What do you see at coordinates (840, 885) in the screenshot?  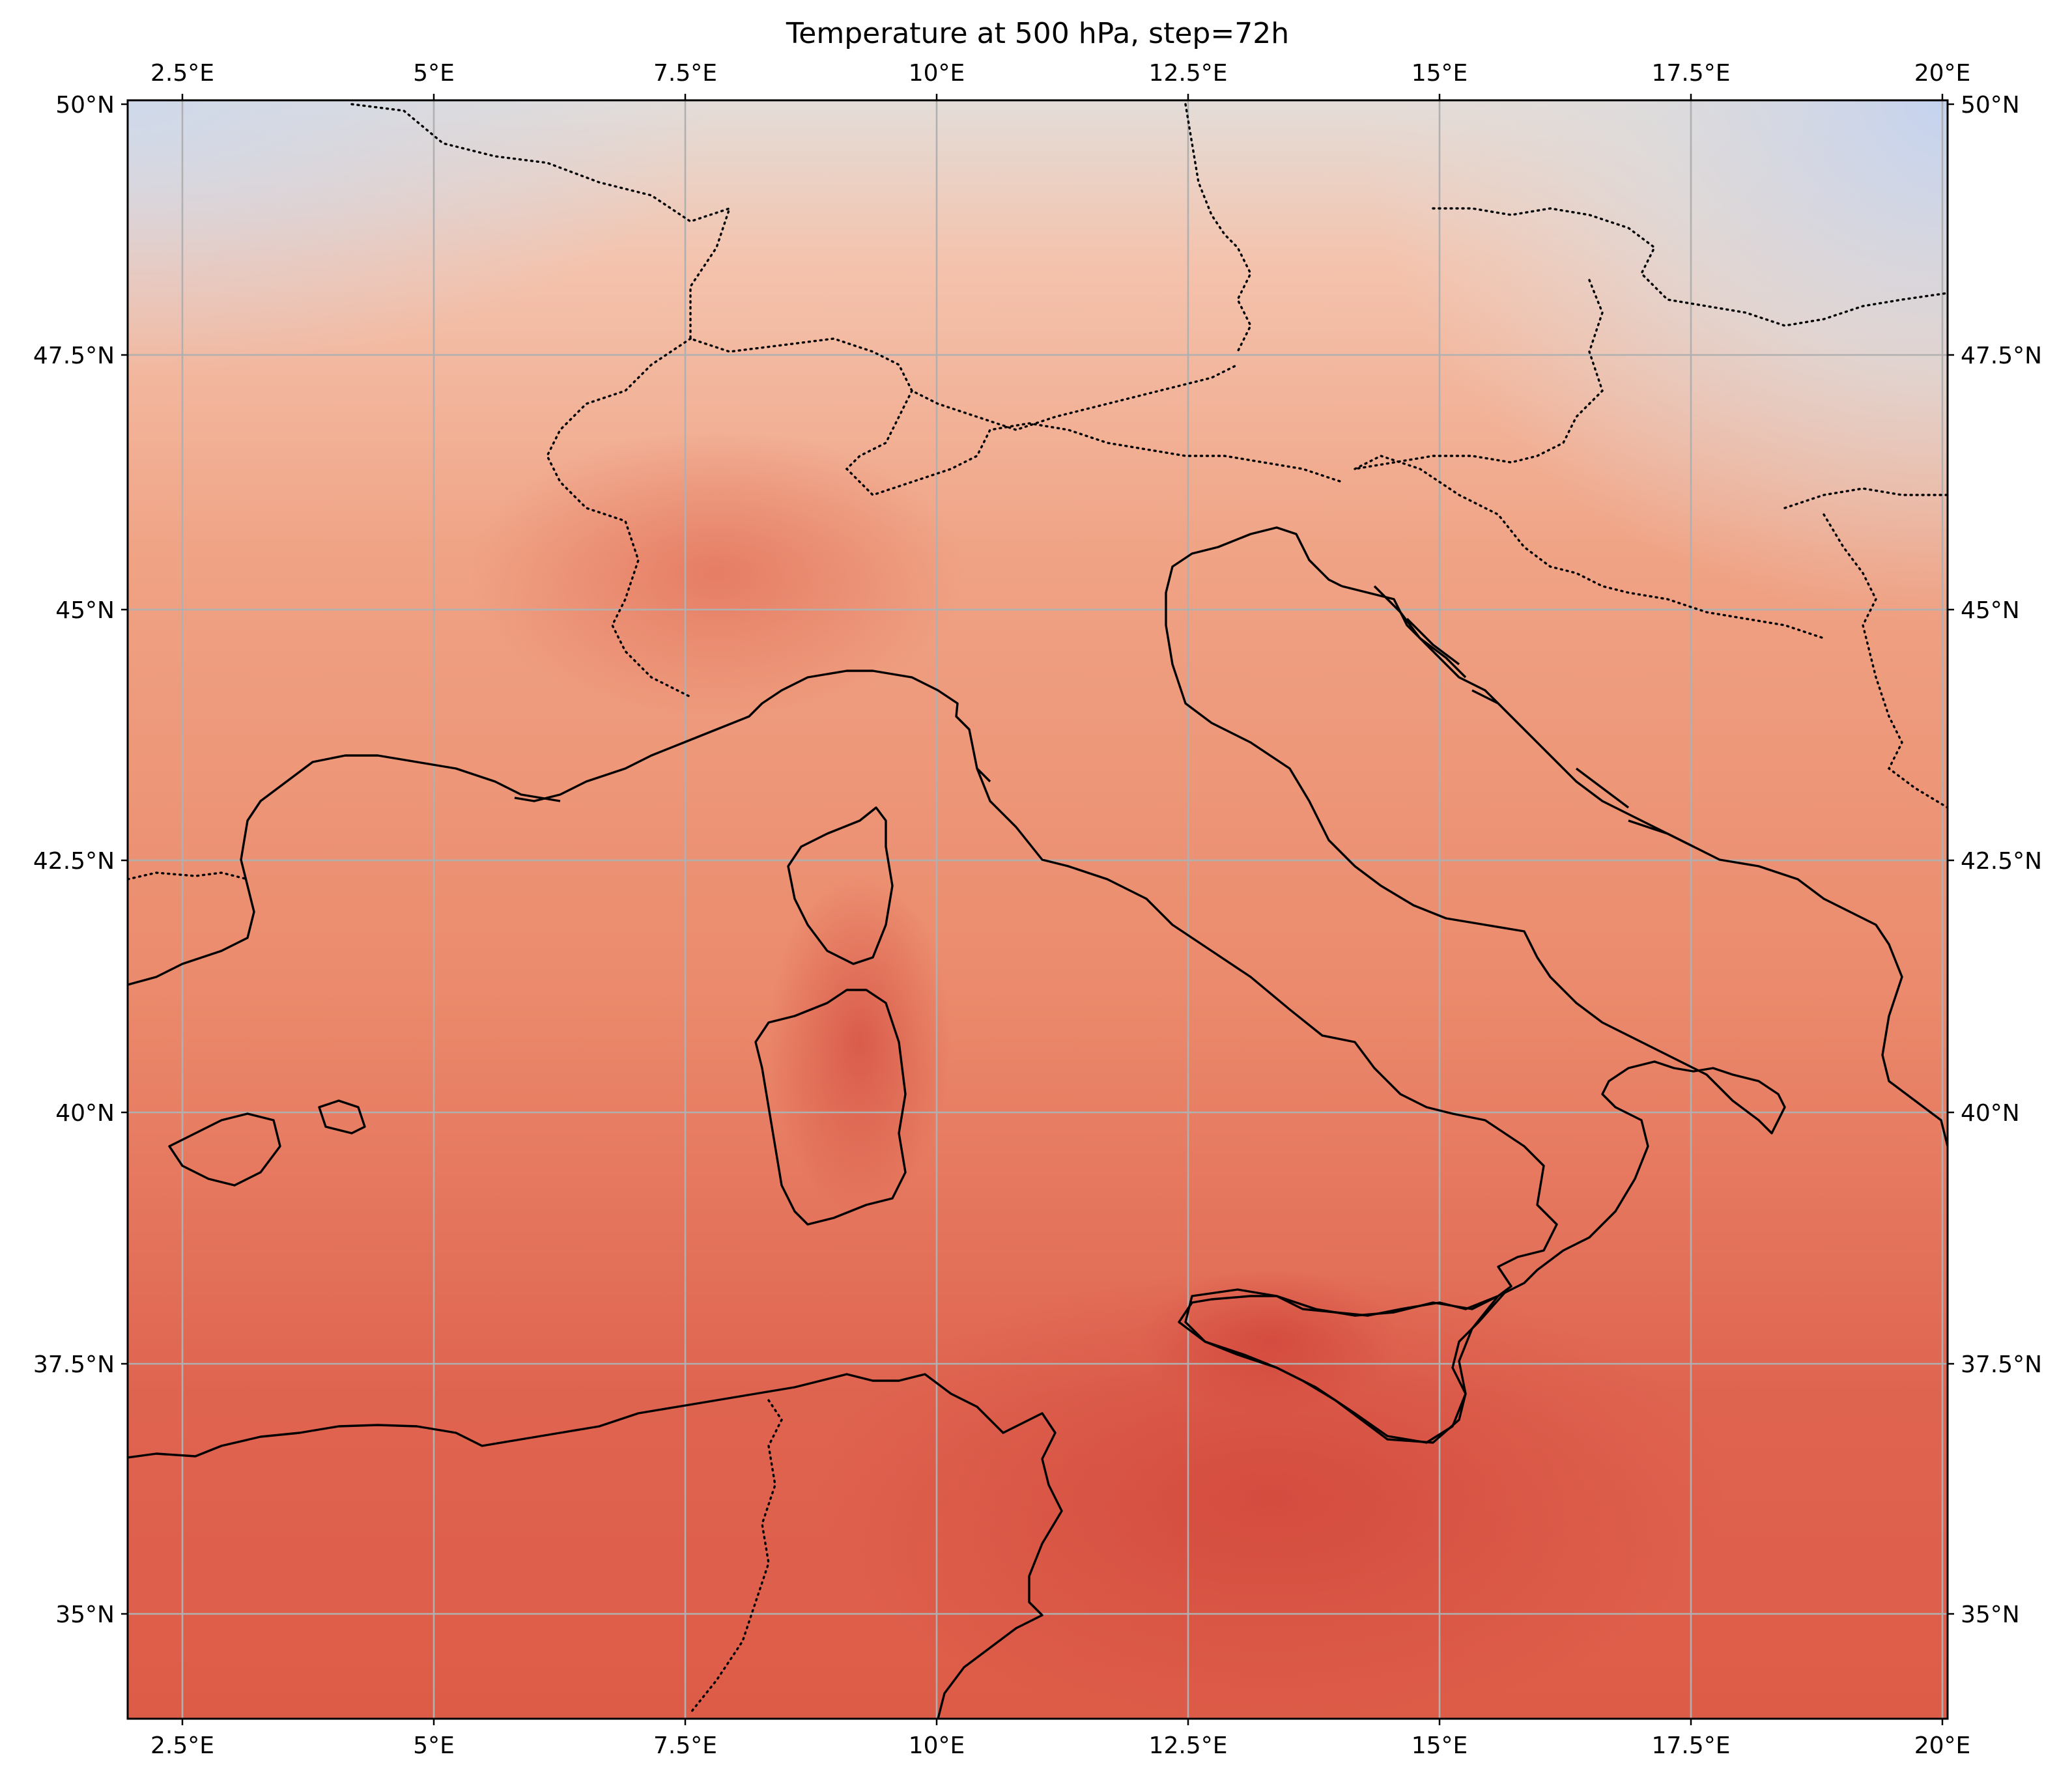 I see `coastline-corsica` at bounding box center [840, 885].